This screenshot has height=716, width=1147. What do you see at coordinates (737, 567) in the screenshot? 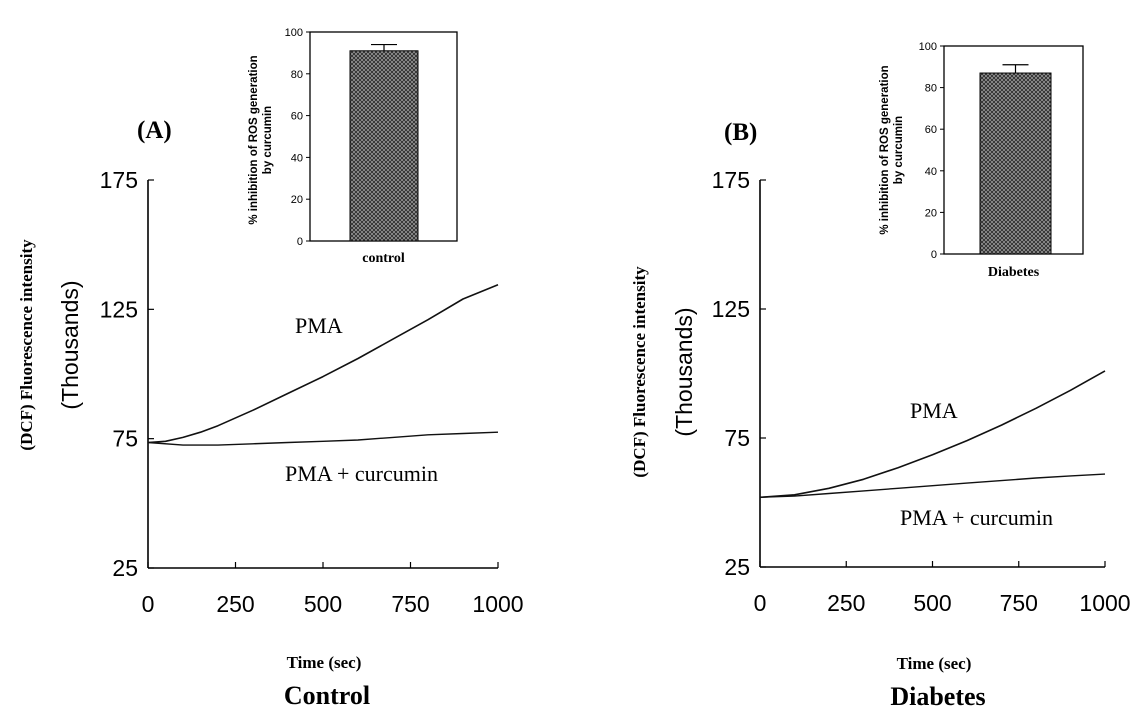
I see `y-tick-label-b: 25` at bounding box center [737, 567].